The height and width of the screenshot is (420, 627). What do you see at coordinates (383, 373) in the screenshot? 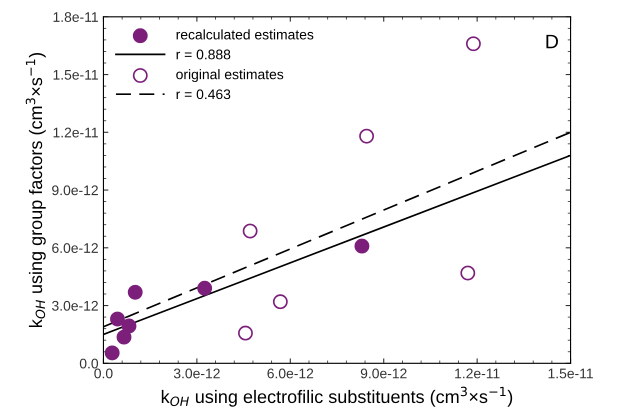
I see `x-tick-label: 9.0e-12` at bounding box center [383, 373].